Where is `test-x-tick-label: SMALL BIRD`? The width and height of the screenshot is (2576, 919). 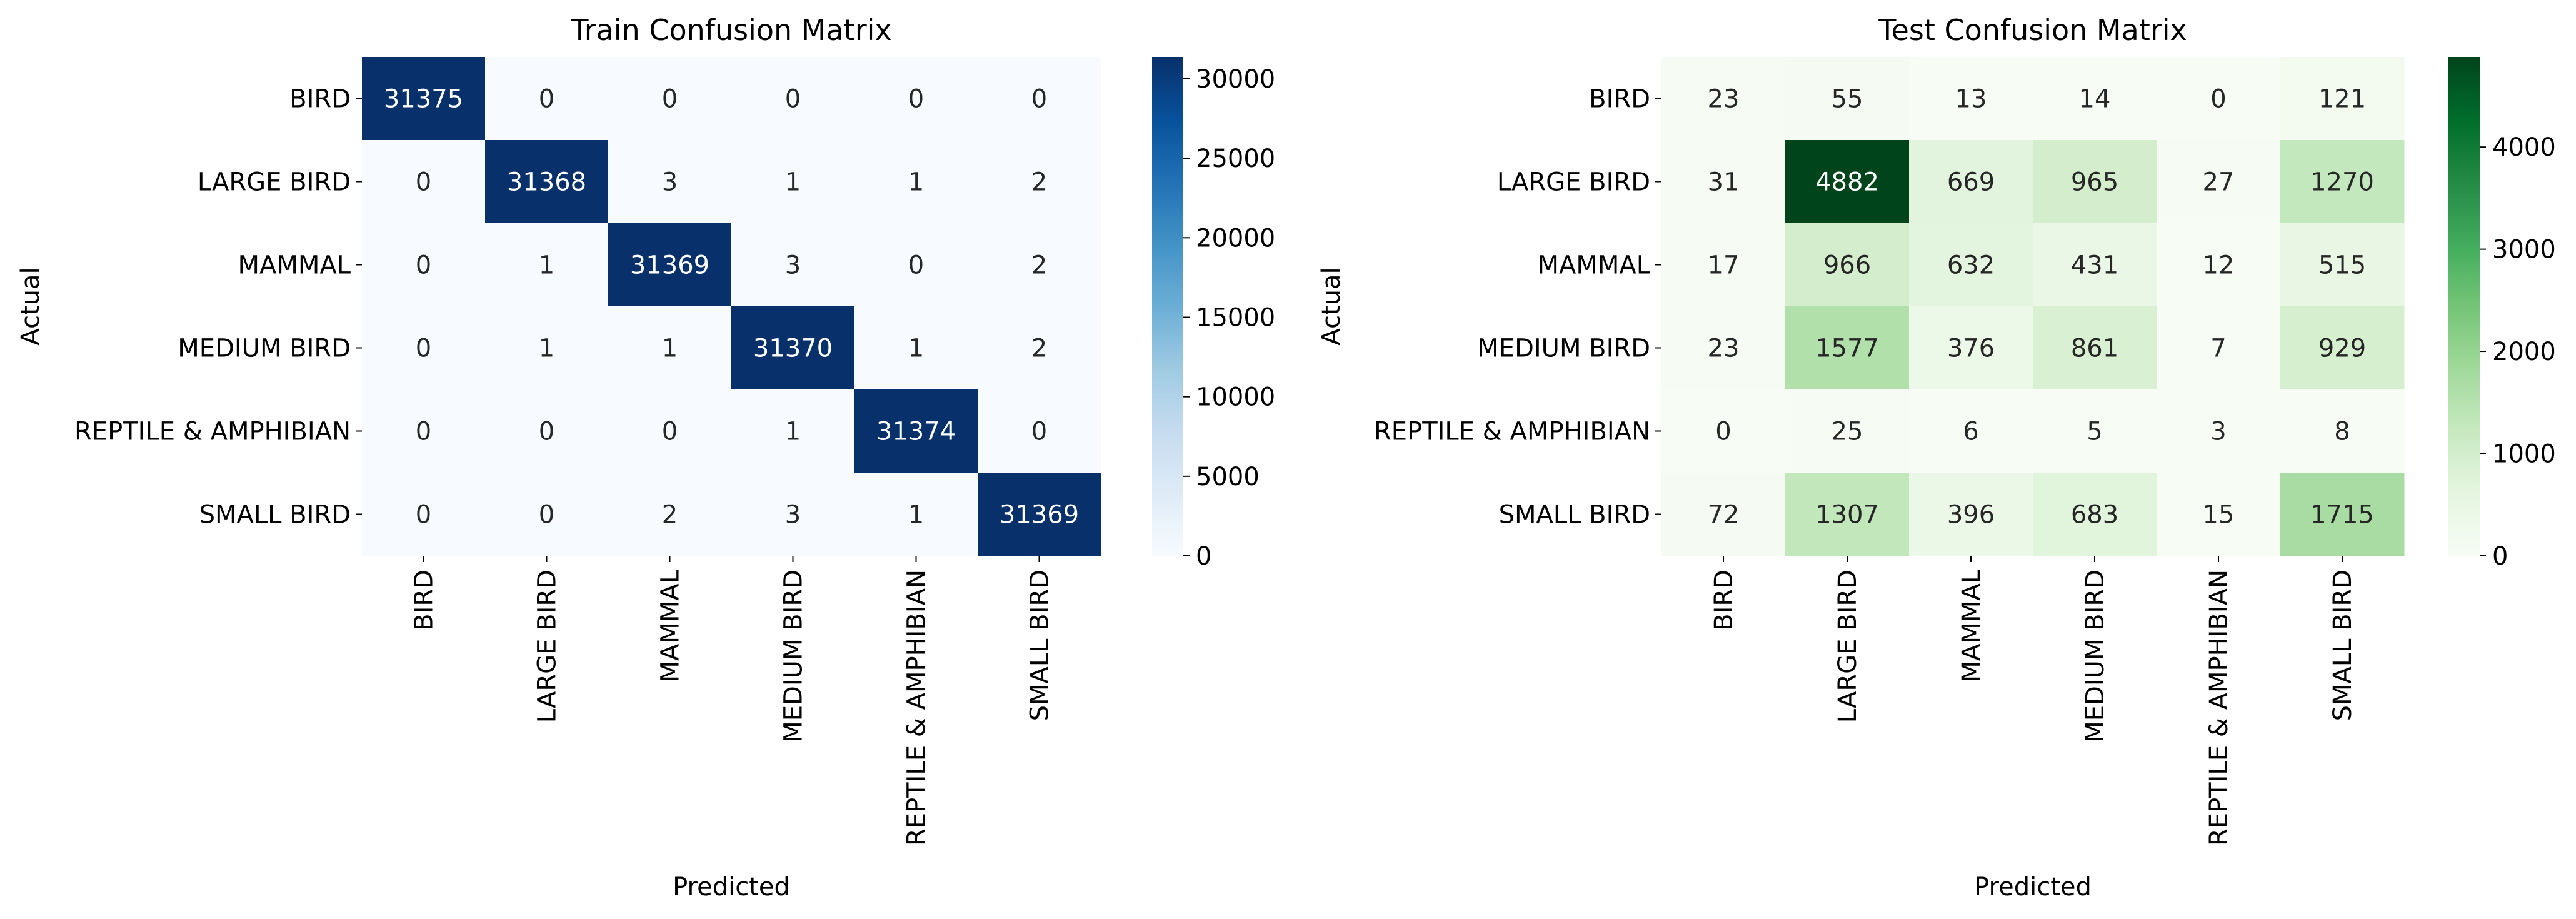 test-x-tick-label: SMALL BIRD is located at coordinates (2342, 645).